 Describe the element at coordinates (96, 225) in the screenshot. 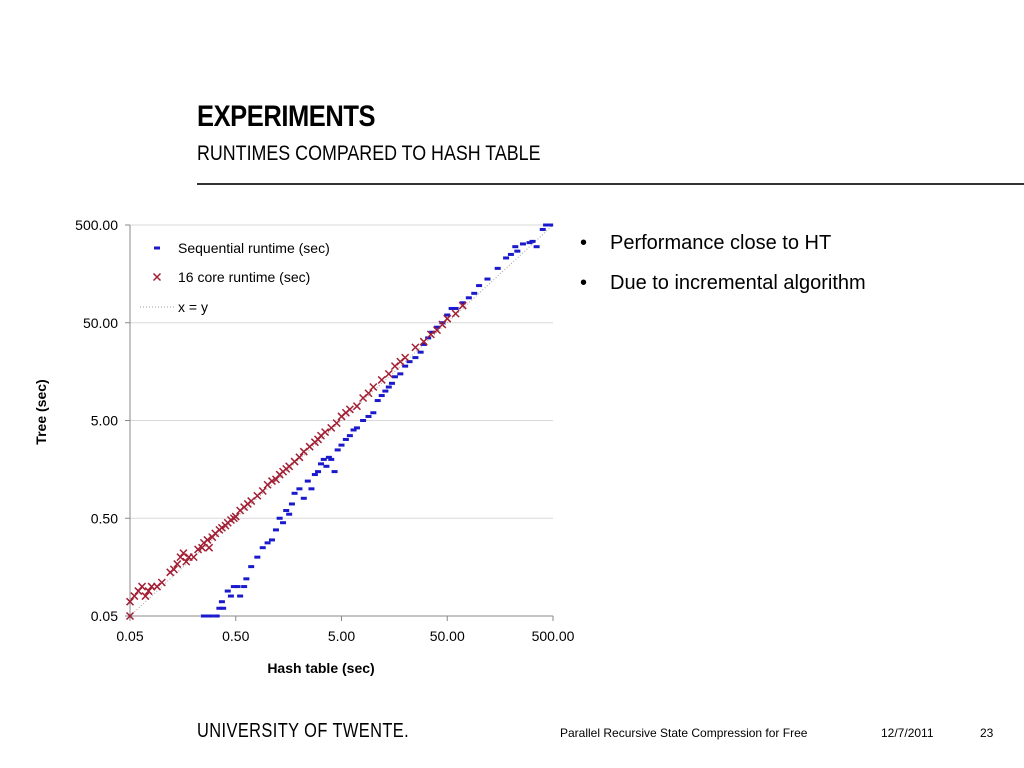

I see `y-tick-label: 500.00` at that location.